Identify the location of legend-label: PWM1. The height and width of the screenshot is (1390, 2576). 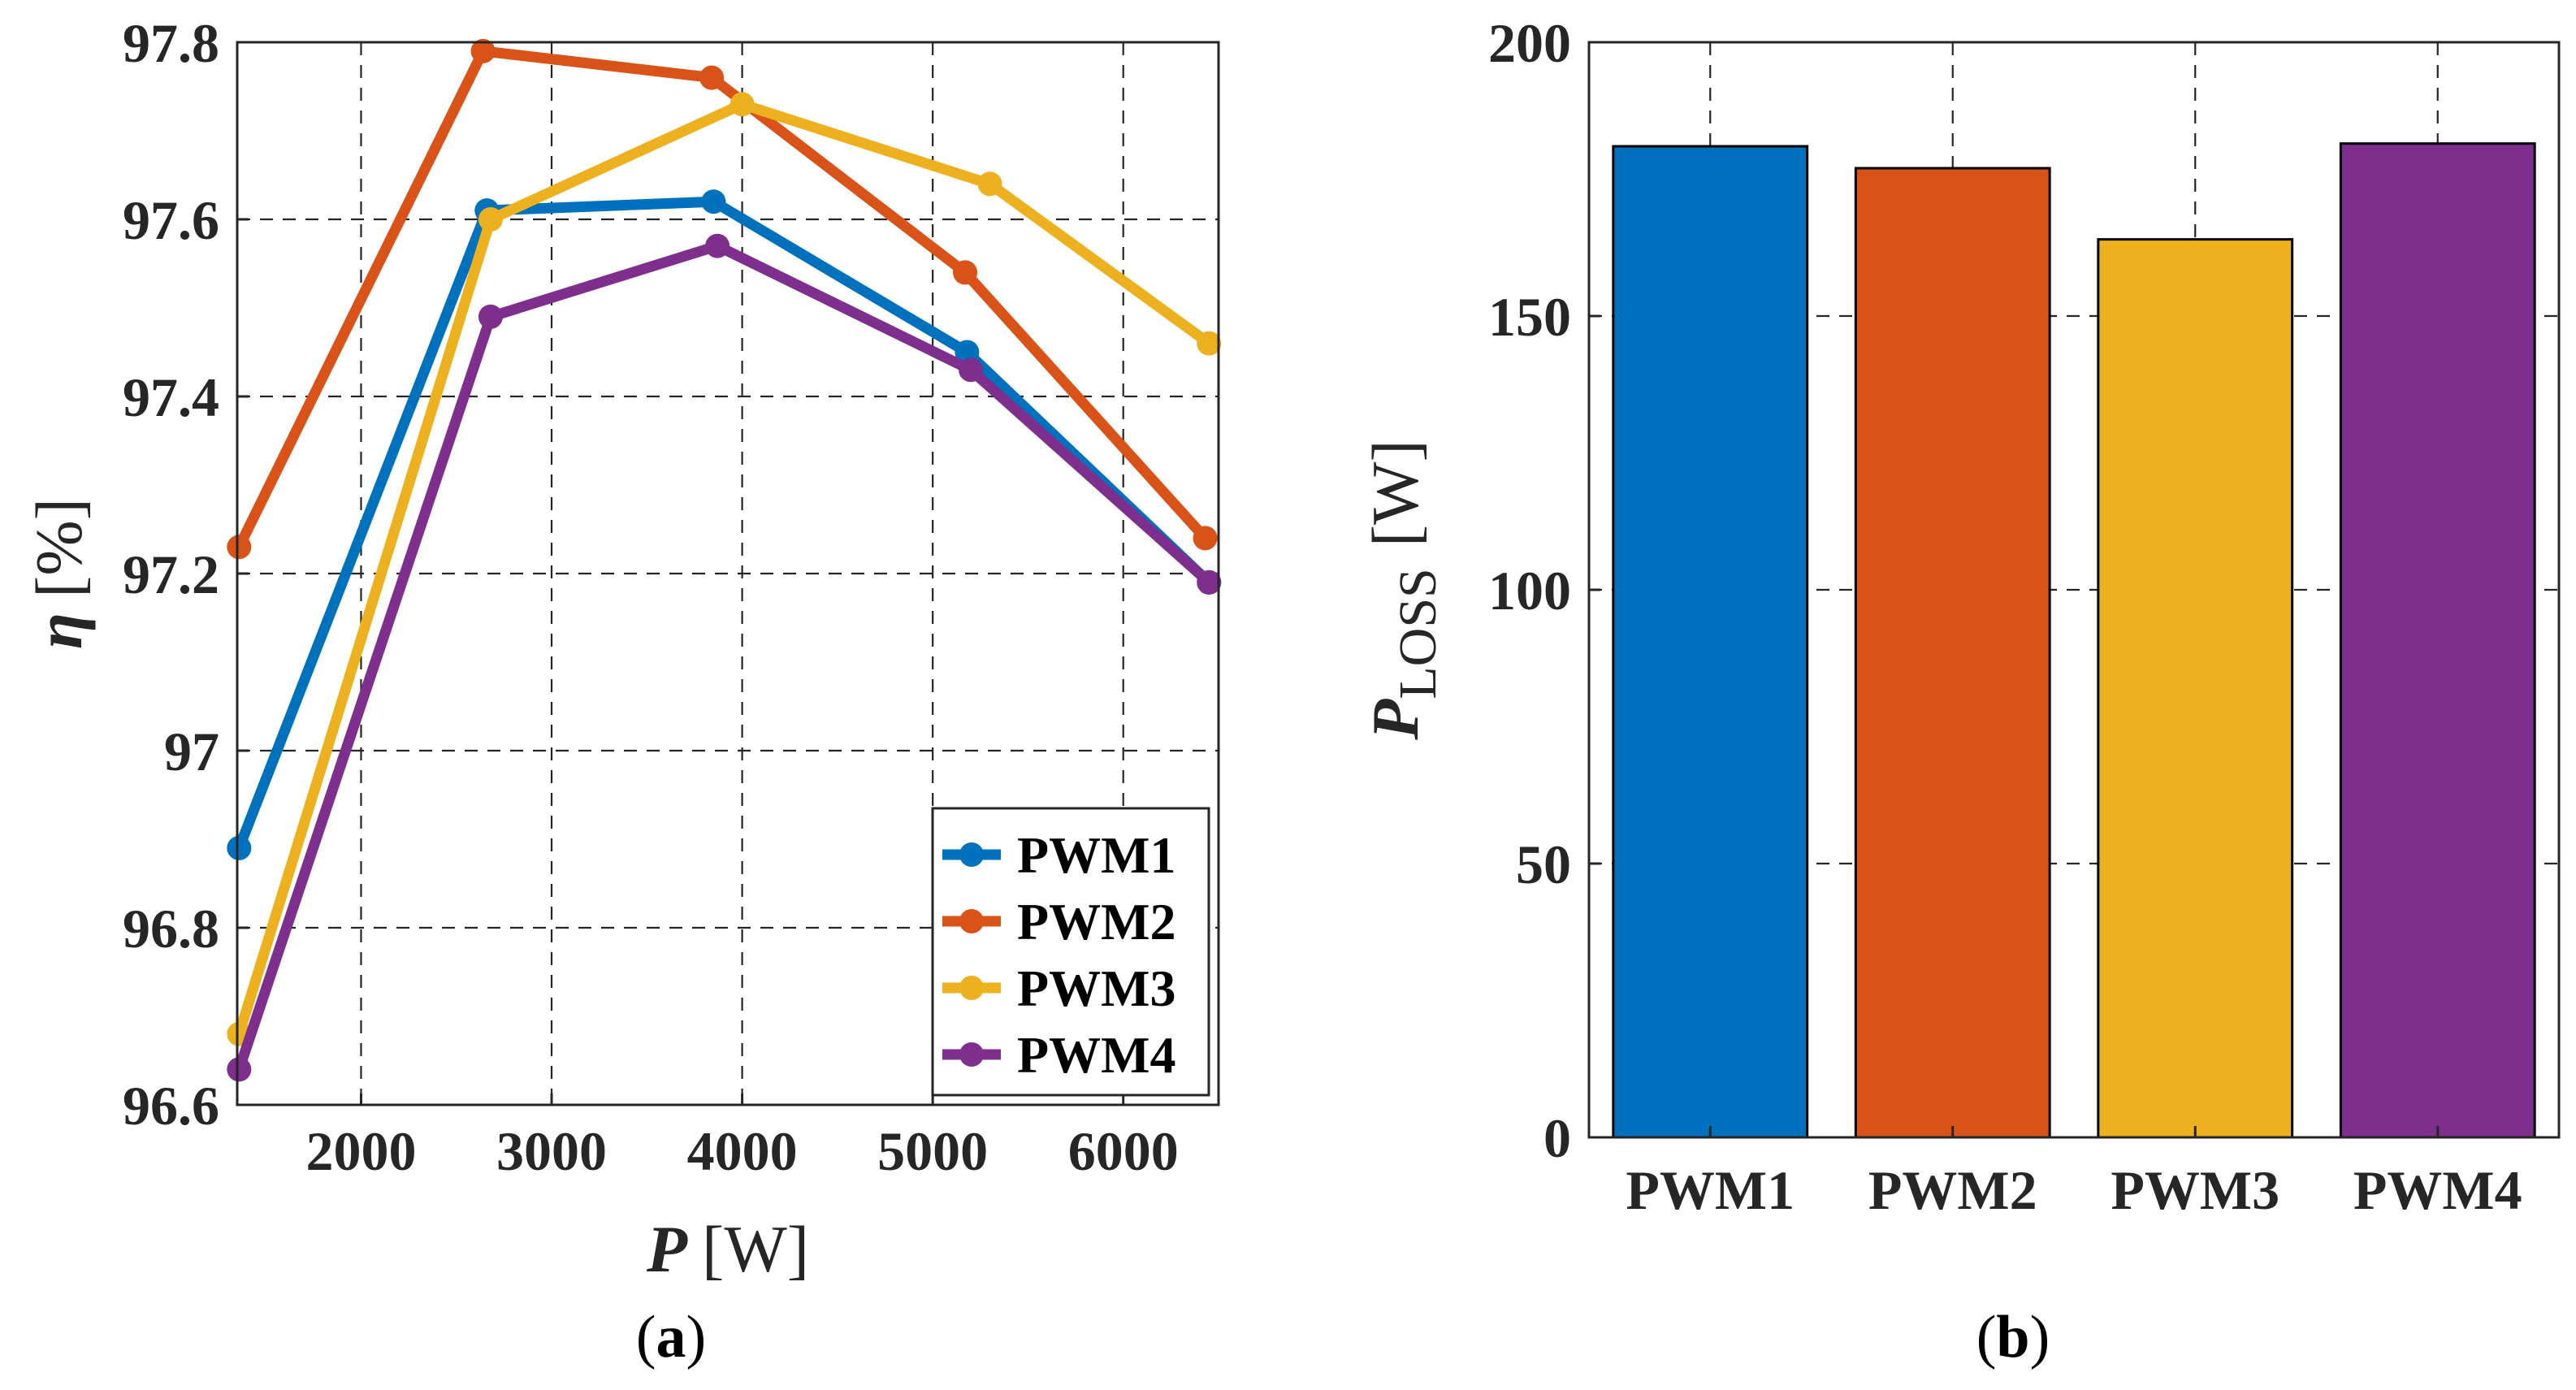
(1096, 855).